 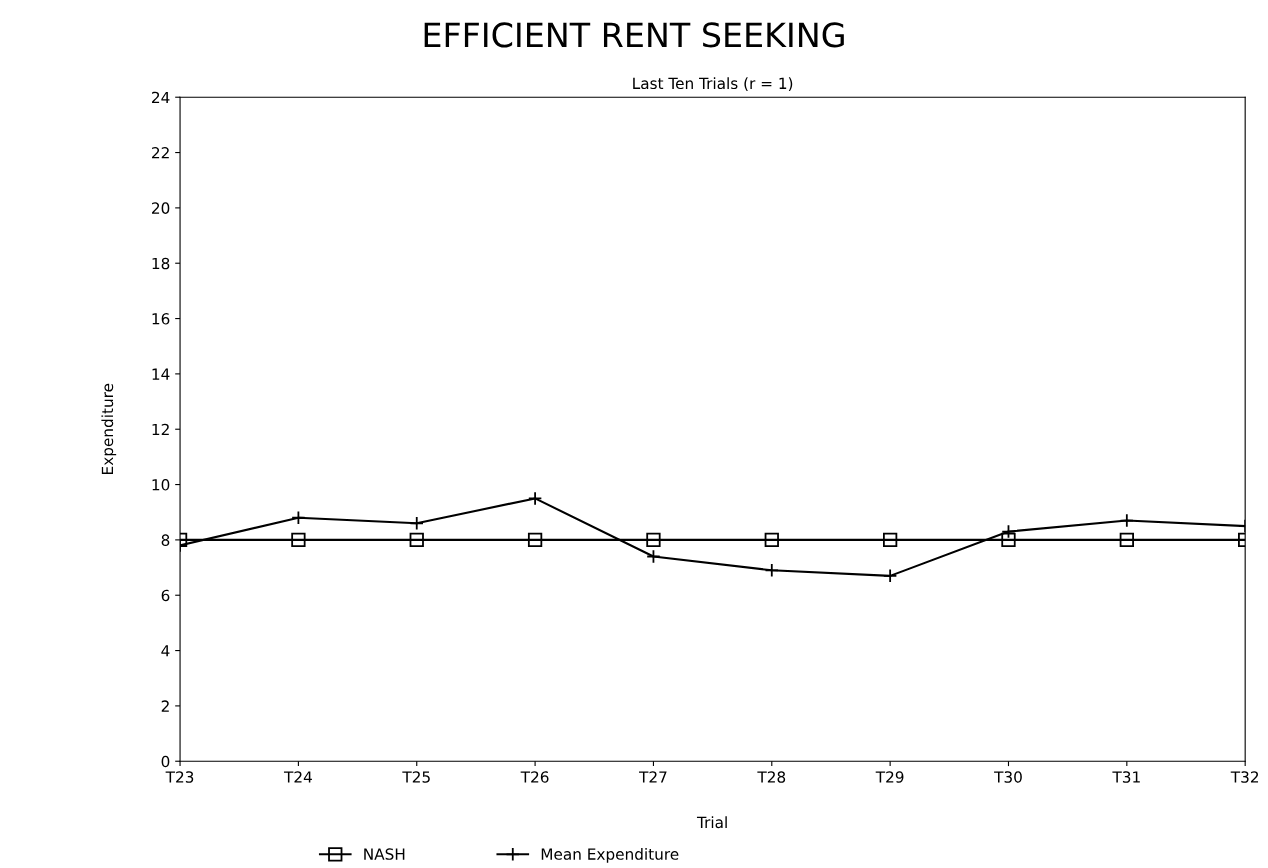 I want to click on x-tick-label: T28, so click(x=771, y=777).